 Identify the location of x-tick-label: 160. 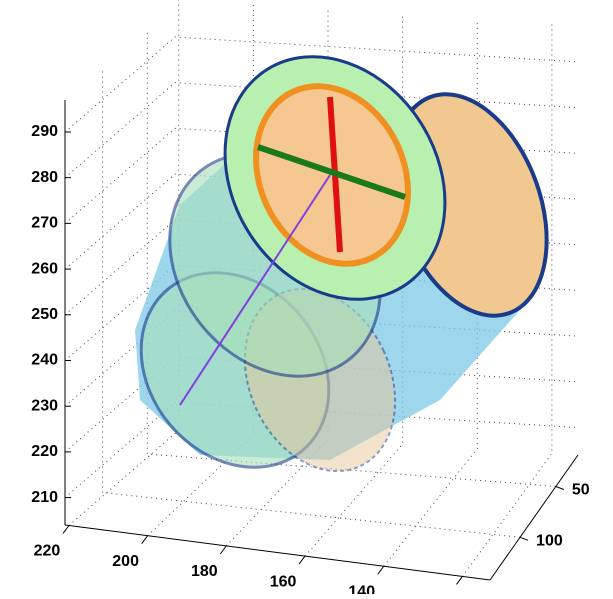
(283, 581).